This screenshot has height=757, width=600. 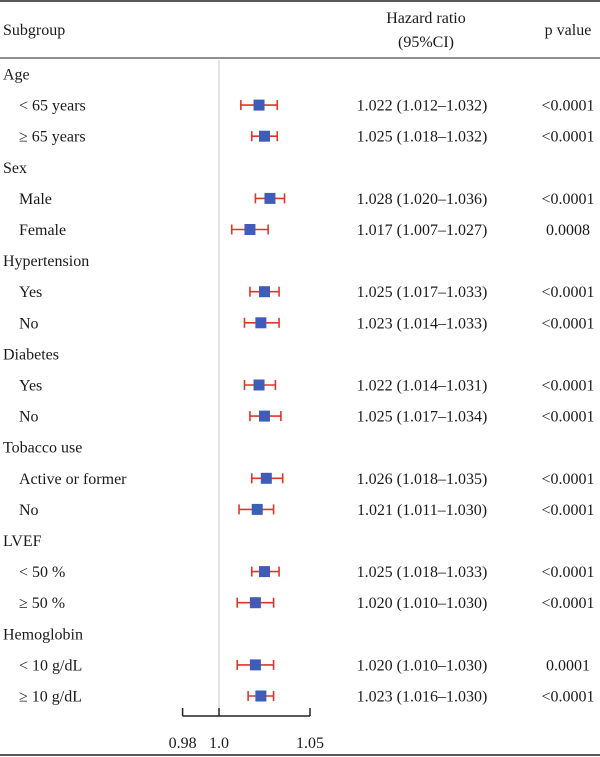 What do you see at coordinates (22, 541) in the screenshot?
I see `group-label: LVEF` at bounding box center [22, 541].